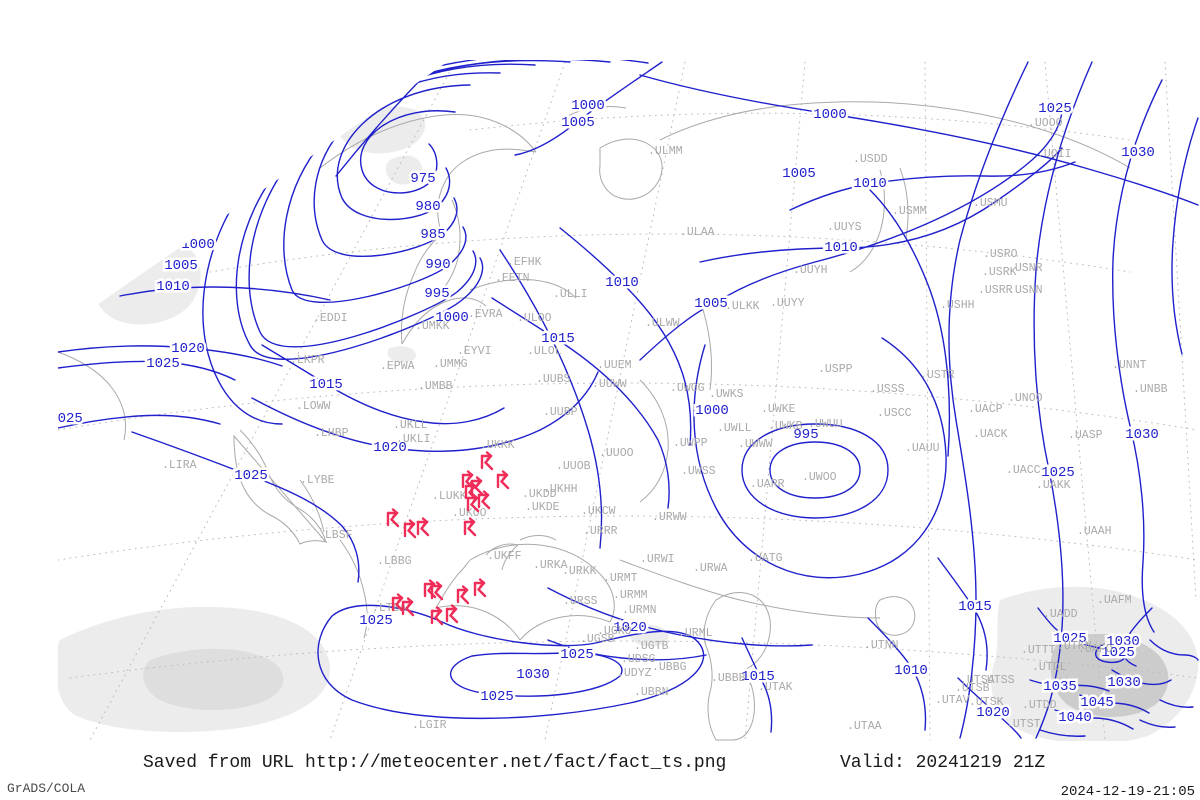  I want to click on station-UWKB: .UWKB, so click(785, 426).